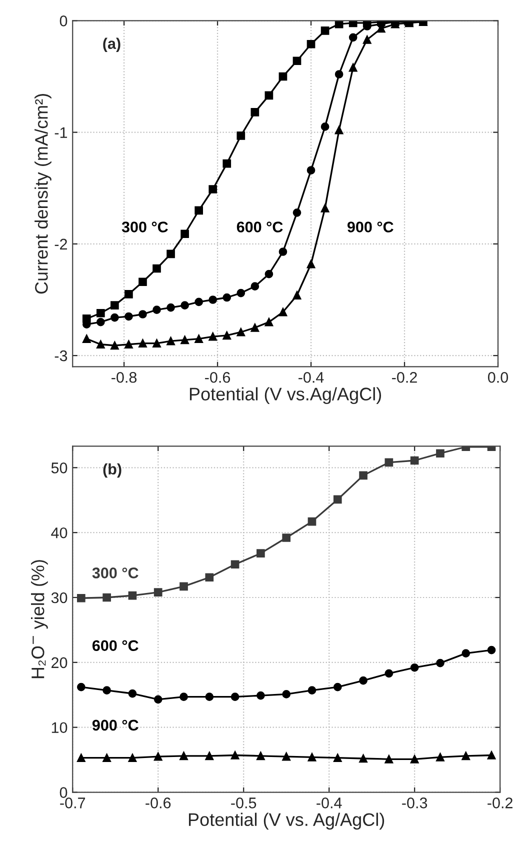  I want to click on series-label: 900 °C, so click(370, 227).